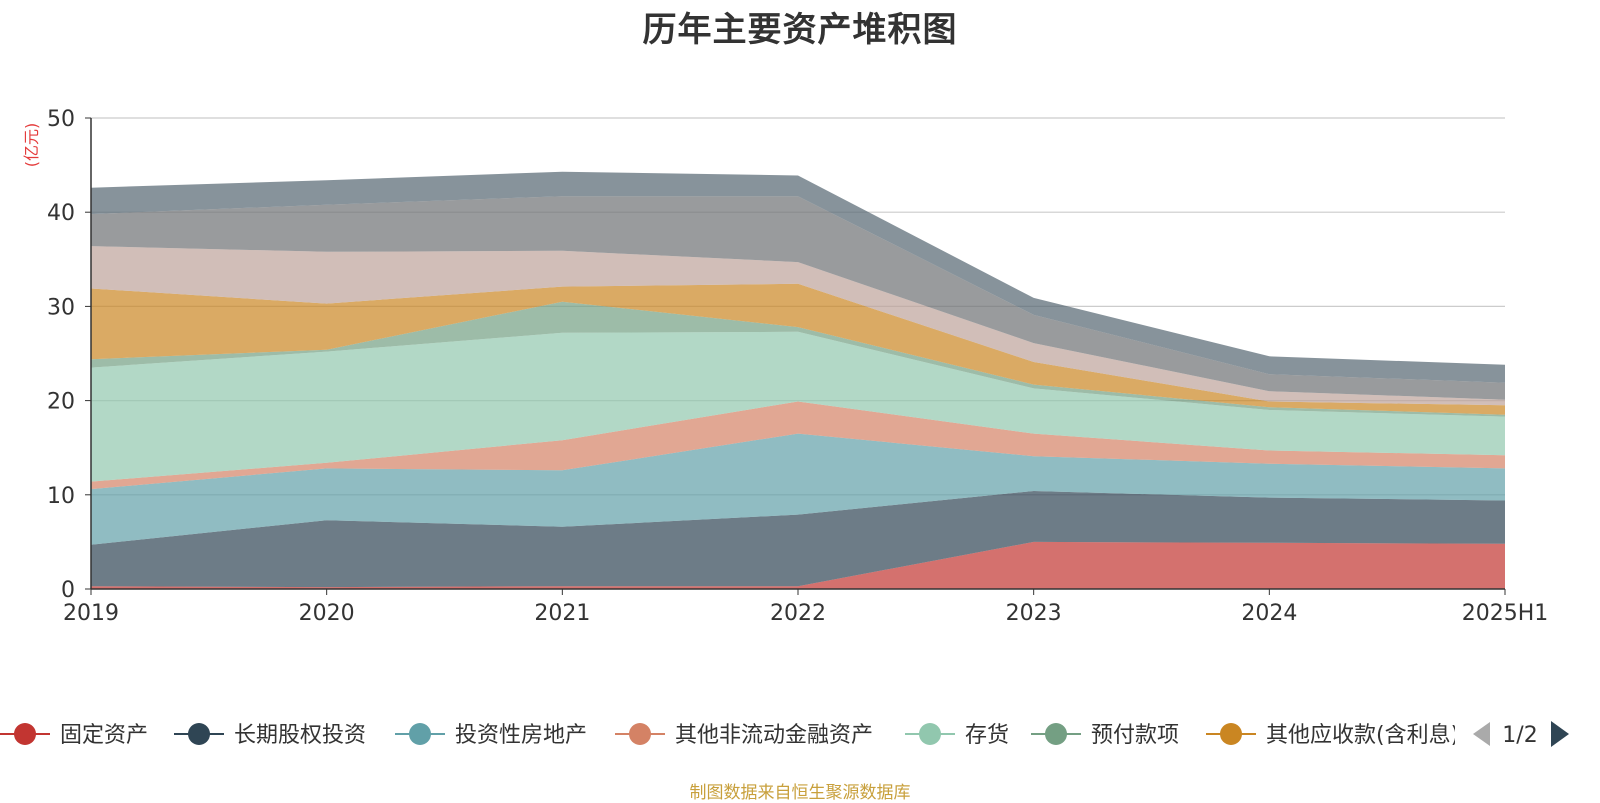  I want to click on area-series-其他应收款(含利息), so click(798, 349).